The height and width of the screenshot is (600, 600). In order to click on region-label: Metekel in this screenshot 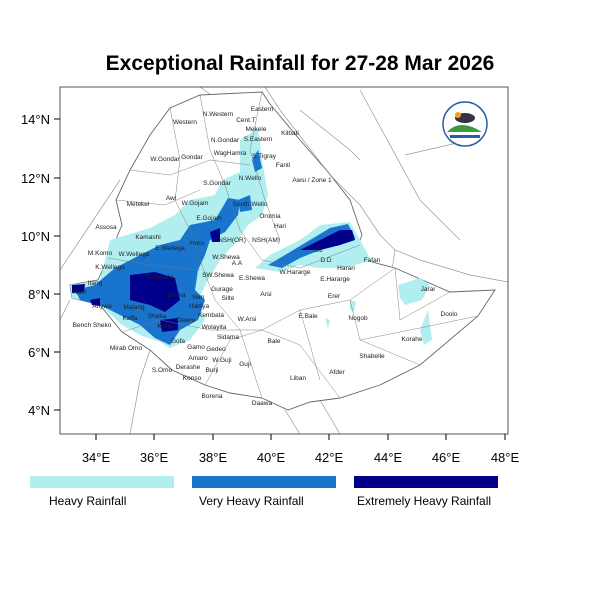, I will do `click(138, 204)`.